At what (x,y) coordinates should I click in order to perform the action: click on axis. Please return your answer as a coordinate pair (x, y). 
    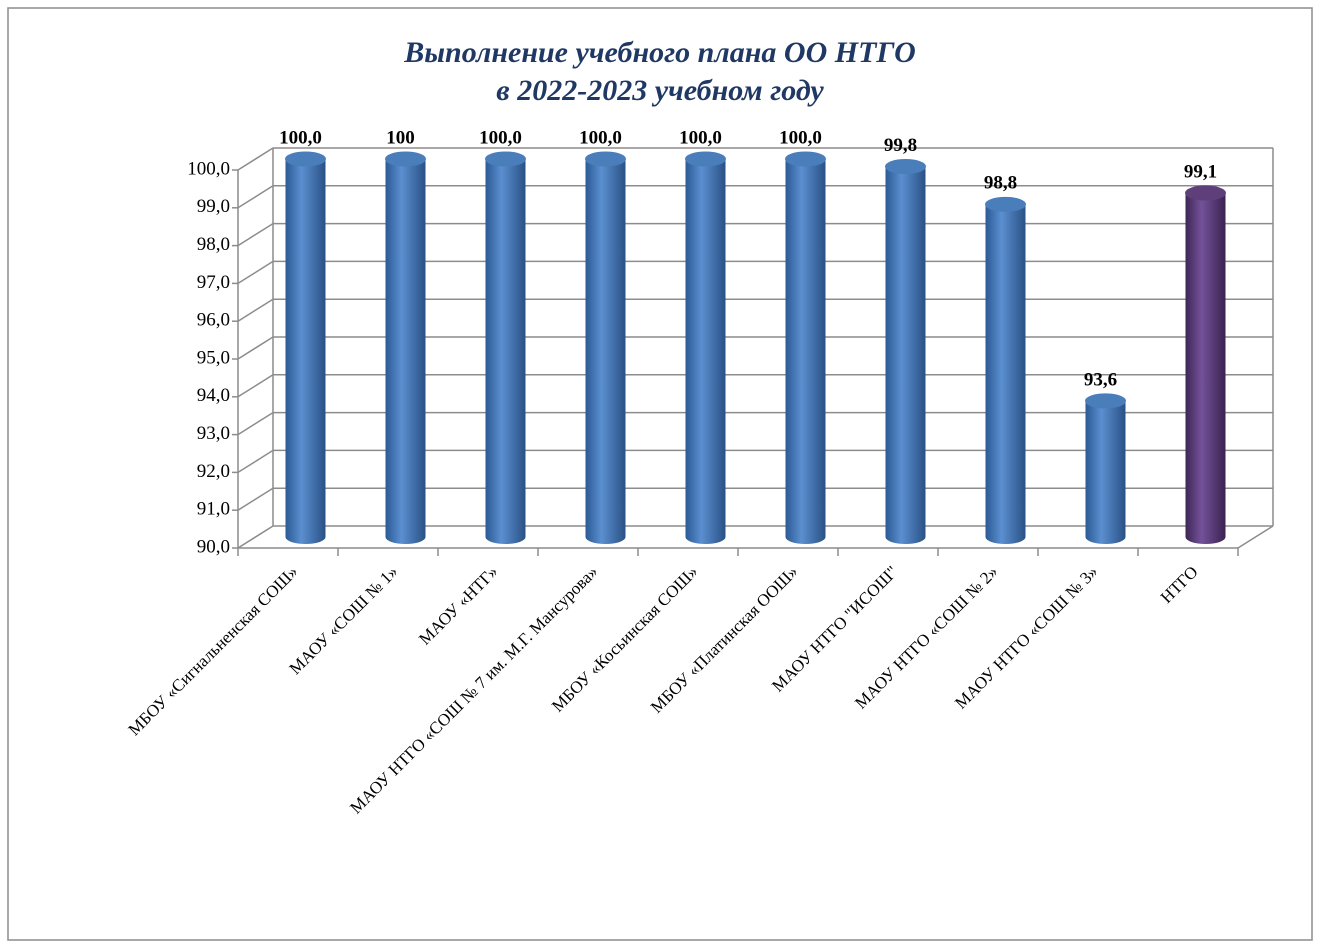
    Looking at the image, I should click on (1255, 537).